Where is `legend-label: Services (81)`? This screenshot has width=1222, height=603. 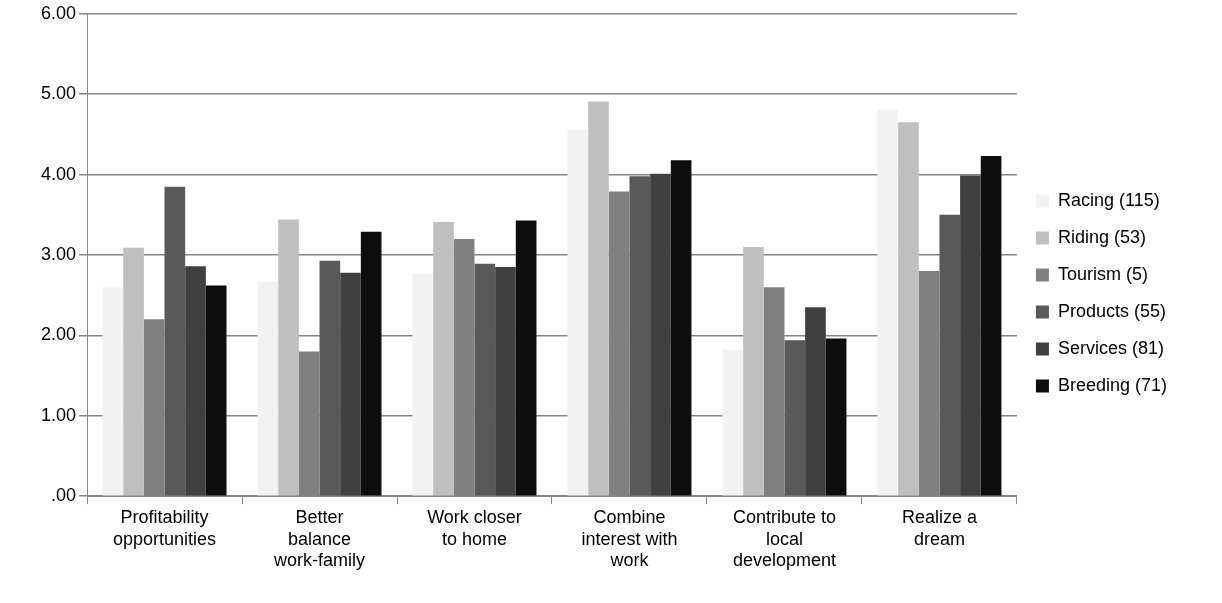 legend-label: Services (81) is located at coordinates (1110, 347).